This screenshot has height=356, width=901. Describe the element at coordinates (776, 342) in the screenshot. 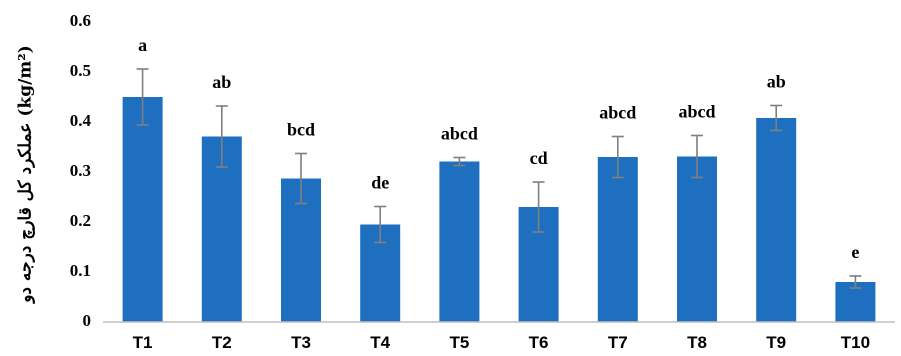

I see `x-tick-label: T9` at that location.